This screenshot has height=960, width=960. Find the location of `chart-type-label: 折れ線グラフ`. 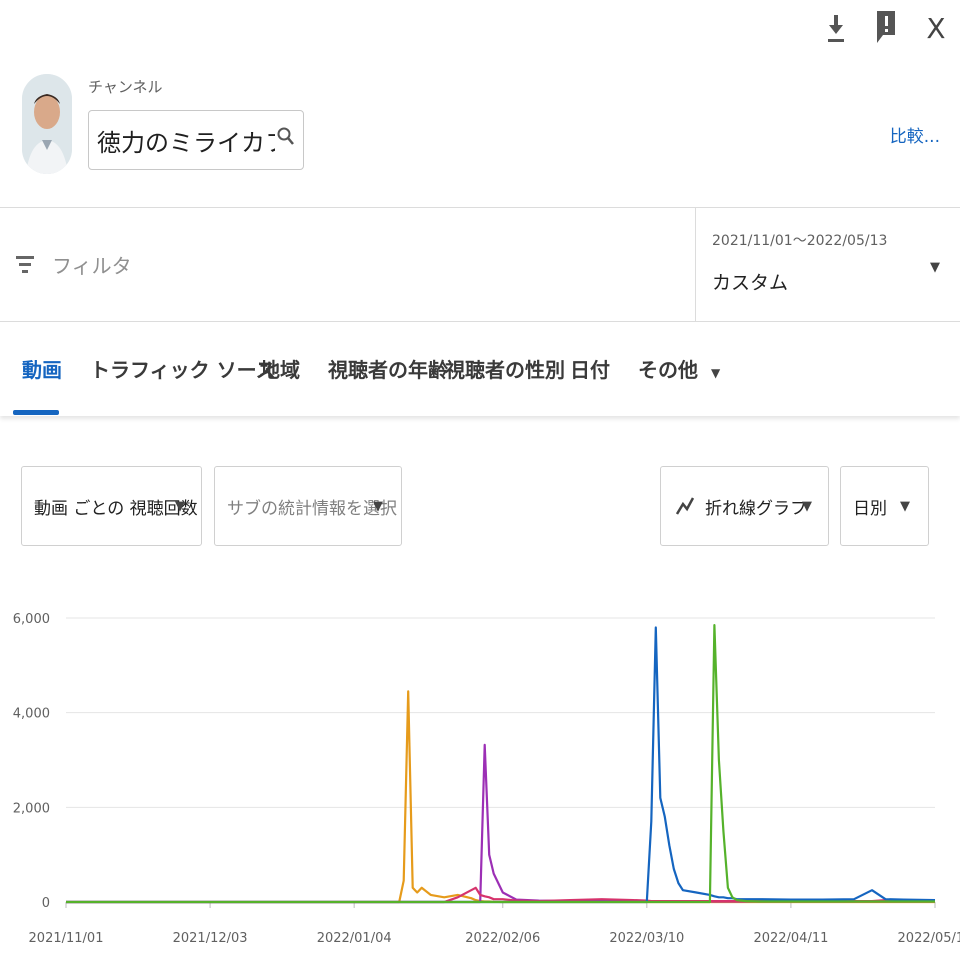

chart-type-label: 折れ線グラフ is located at coordinates (756, 508).